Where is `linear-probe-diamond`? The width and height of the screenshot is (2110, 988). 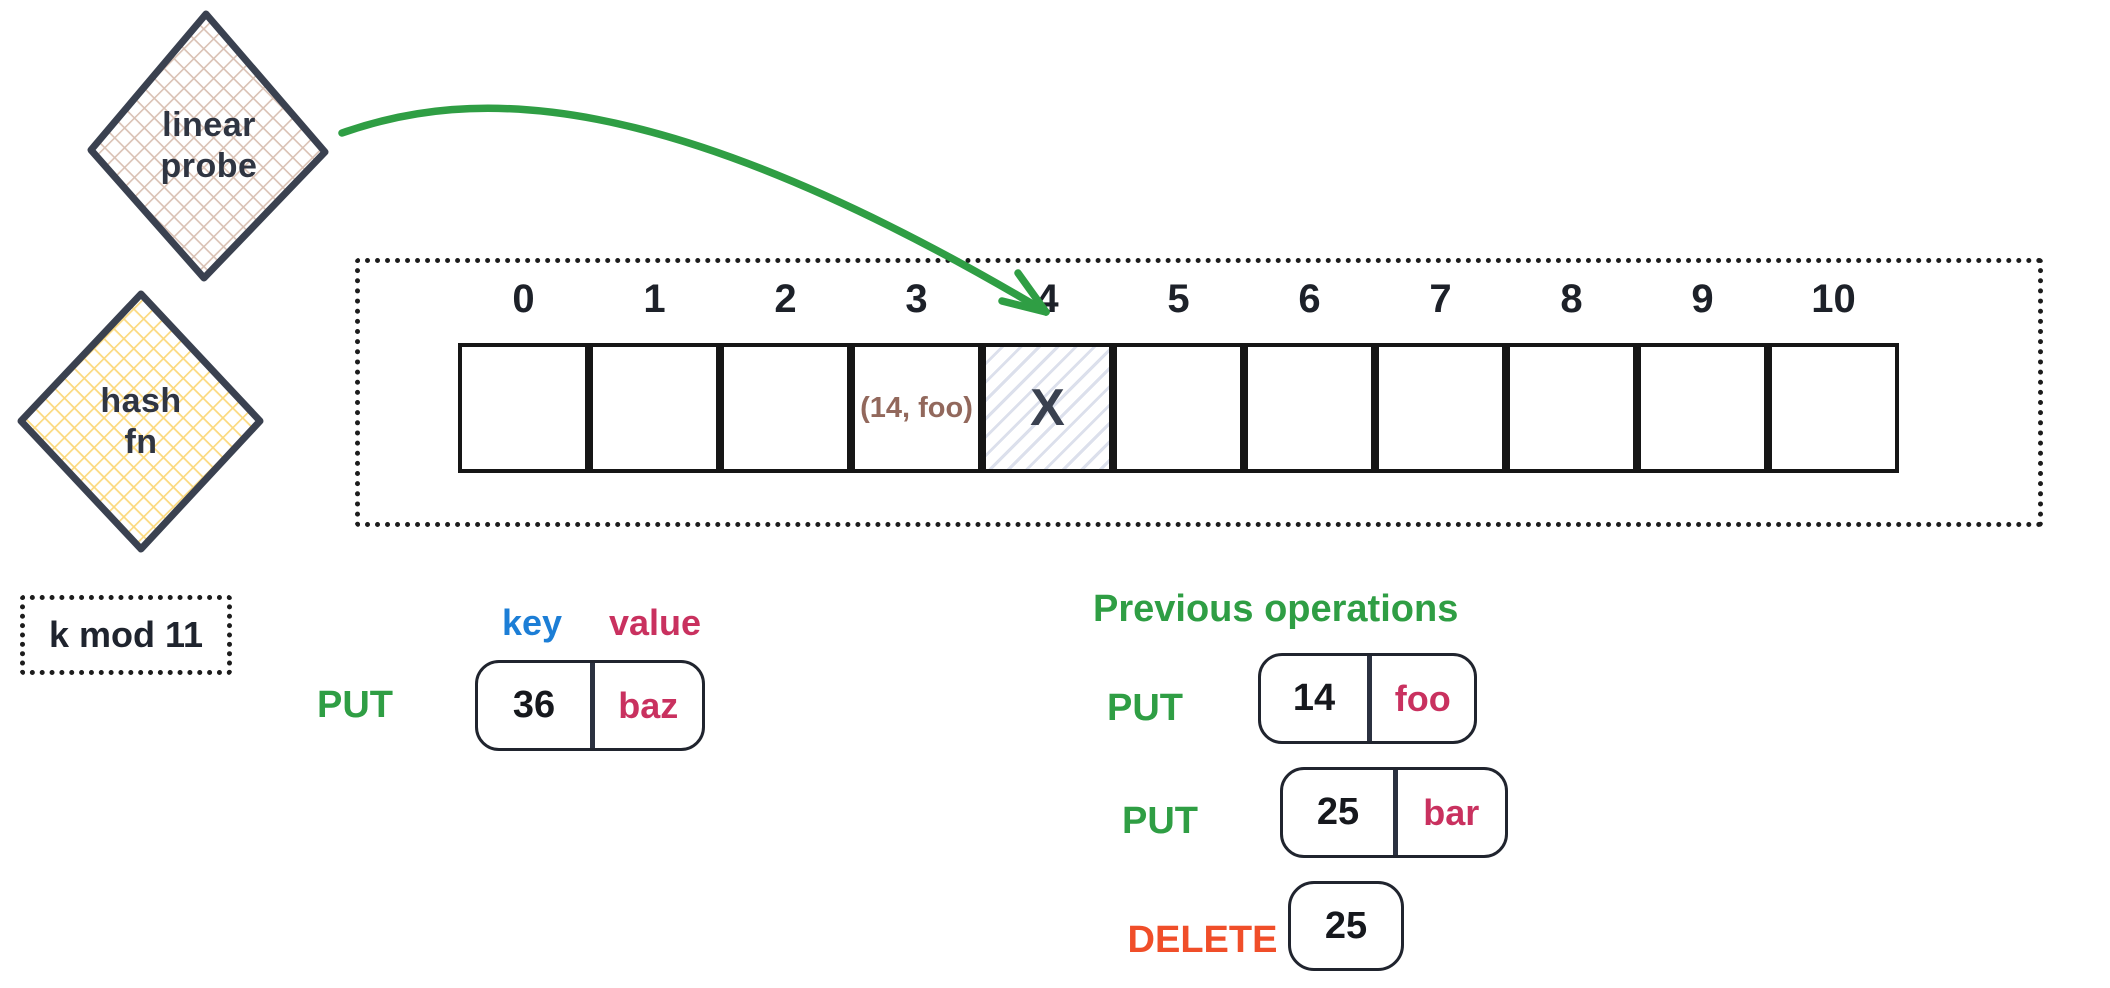 linear-probe-diamond is located at coordinates (208, 146).